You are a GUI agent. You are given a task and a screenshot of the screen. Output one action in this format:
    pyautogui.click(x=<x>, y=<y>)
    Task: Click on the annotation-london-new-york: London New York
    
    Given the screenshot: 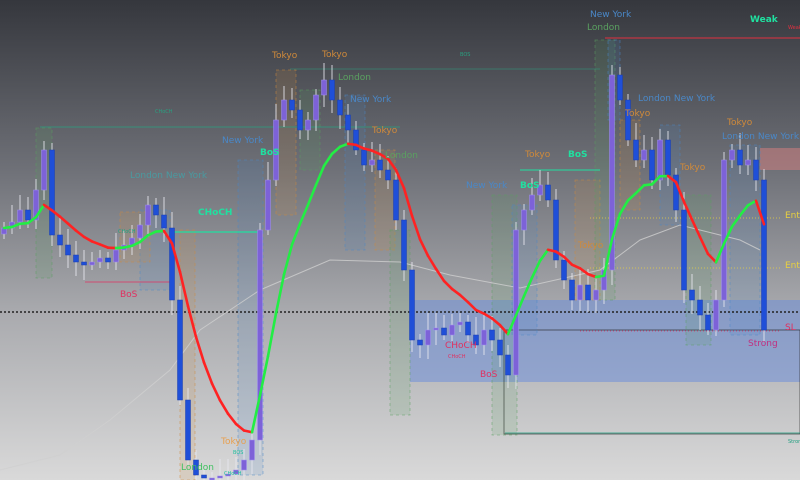 What is the action you would take?
    pyautogui.click(x=169, y=176)
    